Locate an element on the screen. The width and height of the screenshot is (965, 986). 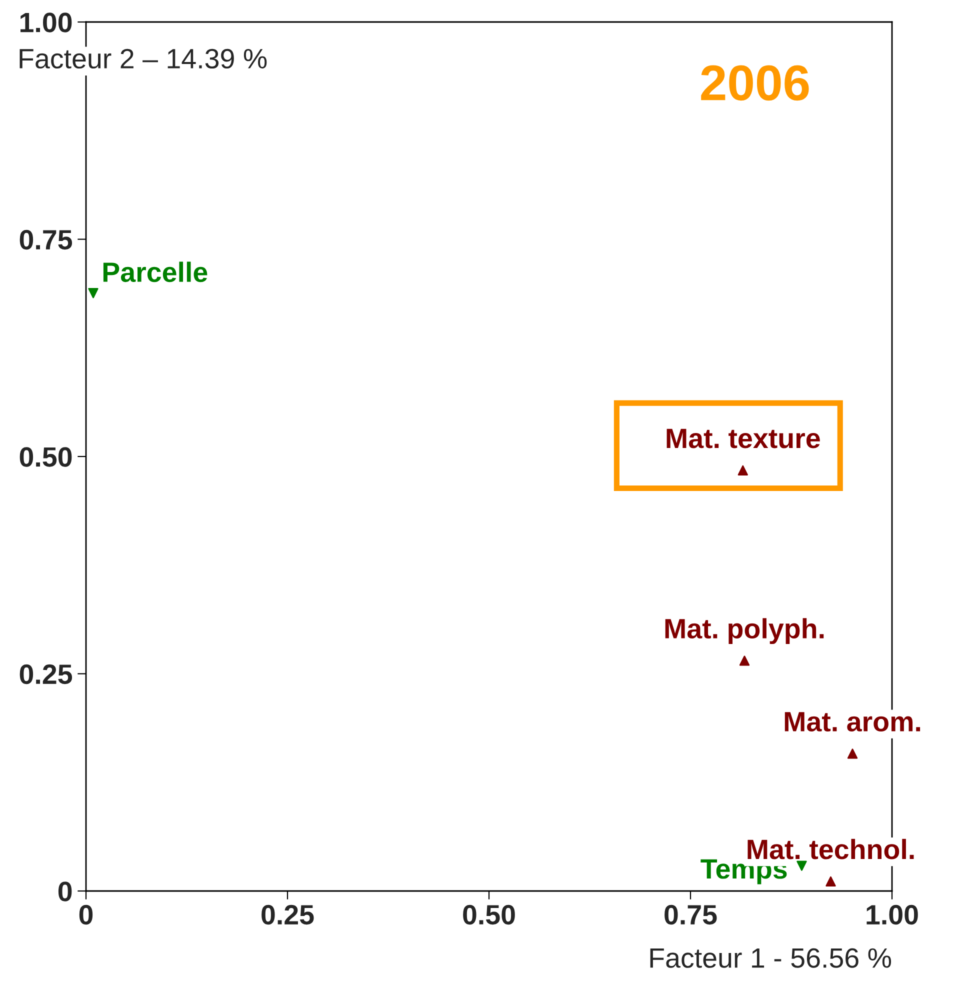
y-tick-label: 0 is located at coordinates (65, 892).